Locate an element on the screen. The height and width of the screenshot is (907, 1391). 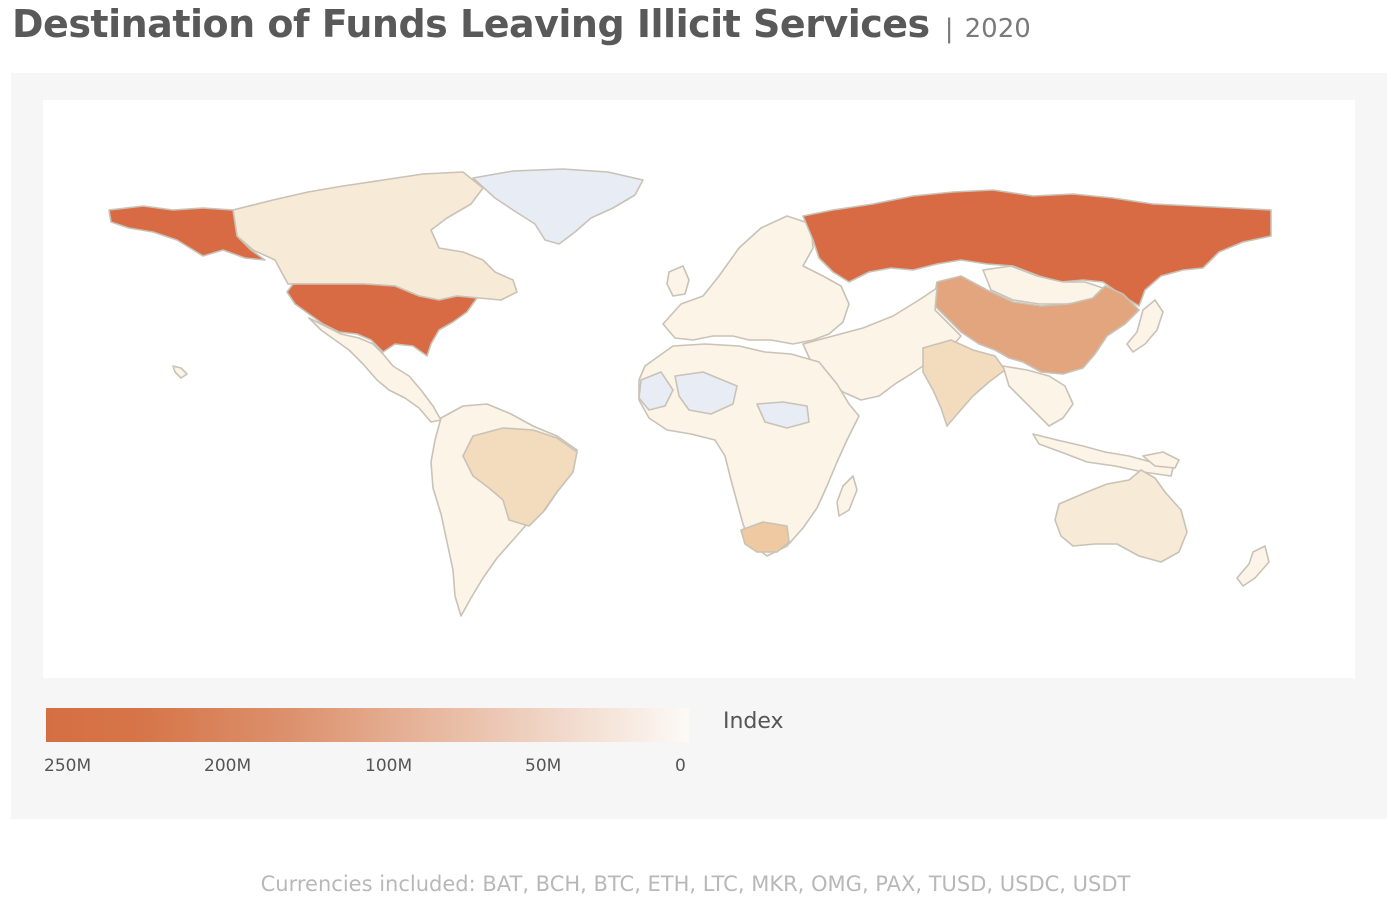
legend-color-bar is located at coordinates (367, 725).